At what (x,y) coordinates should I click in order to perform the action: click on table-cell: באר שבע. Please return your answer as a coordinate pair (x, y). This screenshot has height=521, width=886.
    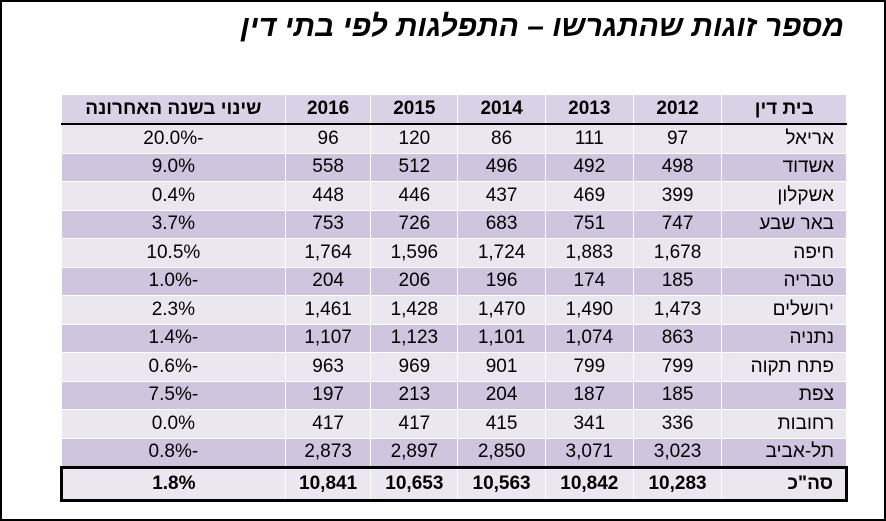
    Looking at the image, I should click on (784, 224).